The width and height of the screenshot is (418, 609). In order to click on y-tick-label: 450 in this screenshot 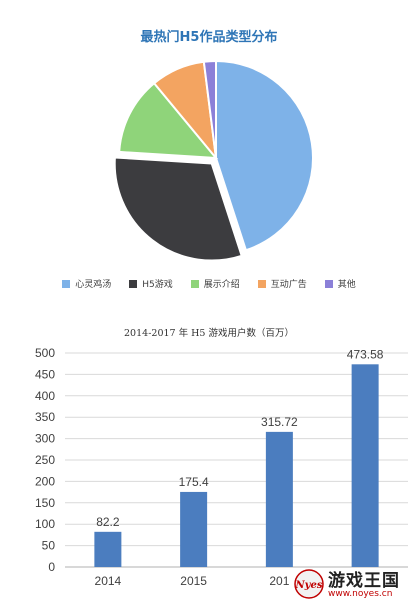, I will do `click(45, 374)`.